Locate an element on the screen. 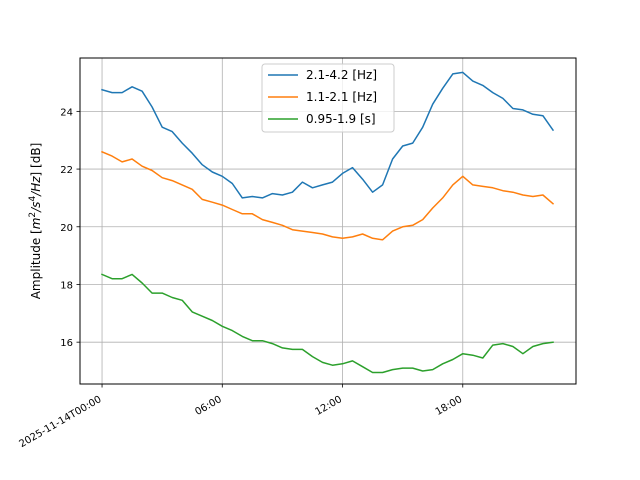 The height and width of the screenshot is (480, 640). legend-label-series-3: 0.95-1.9 [s] is located at coordinates (341, 119).